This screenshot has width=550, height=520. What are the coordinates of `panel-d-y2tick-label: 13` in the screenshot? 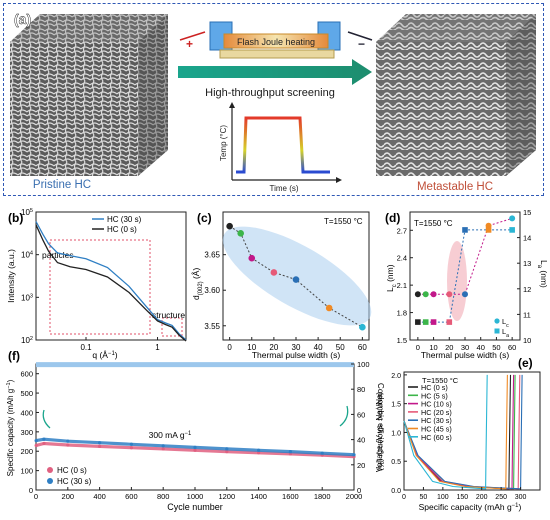 It's located at (527, 263).